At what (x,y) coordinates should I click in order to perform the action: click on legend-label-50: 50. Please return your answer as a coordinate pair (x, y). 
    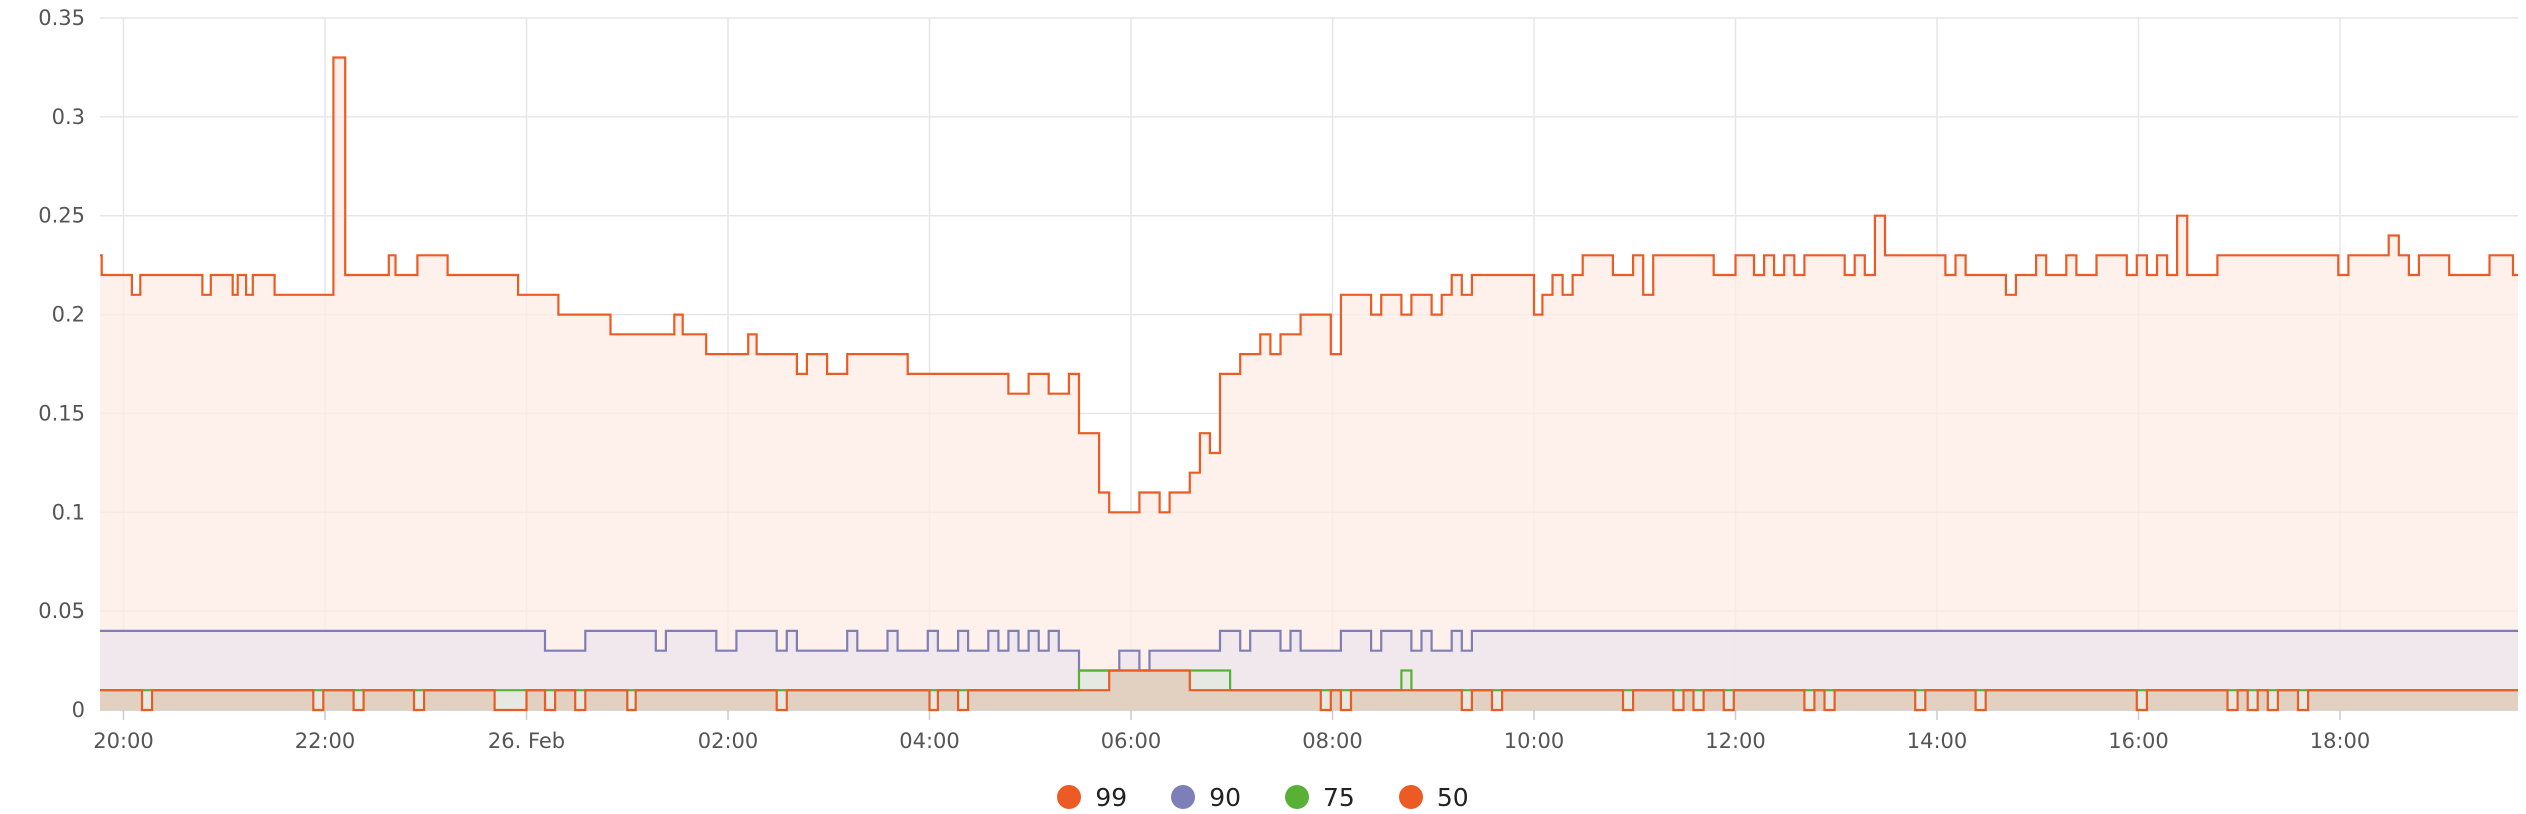
    Looking at the image, I should click on (1452, 797).